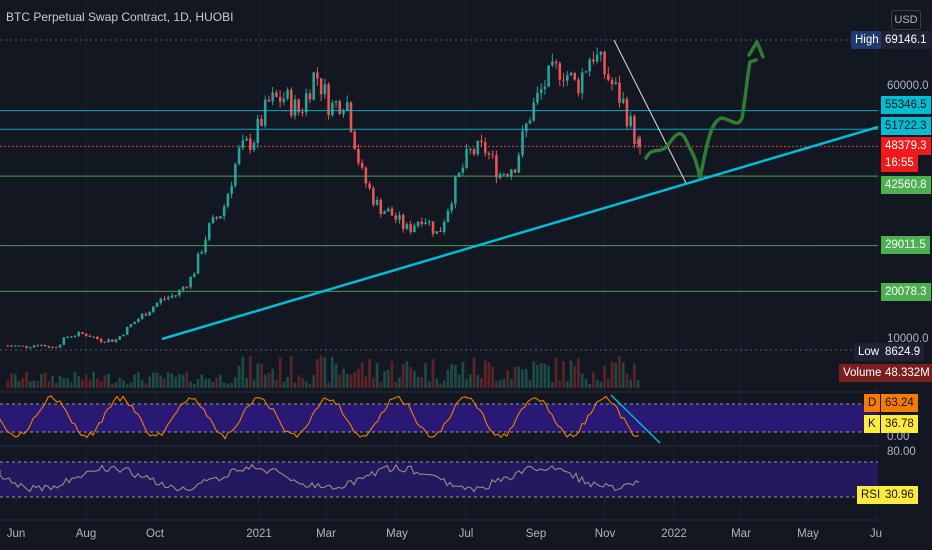 Image resolution: width=932 pixels, height=550 pixels. What do you see at coordinates (536, 534) in the screenshot?
I see `x-label: Sep` at bounding box center [536, 534].